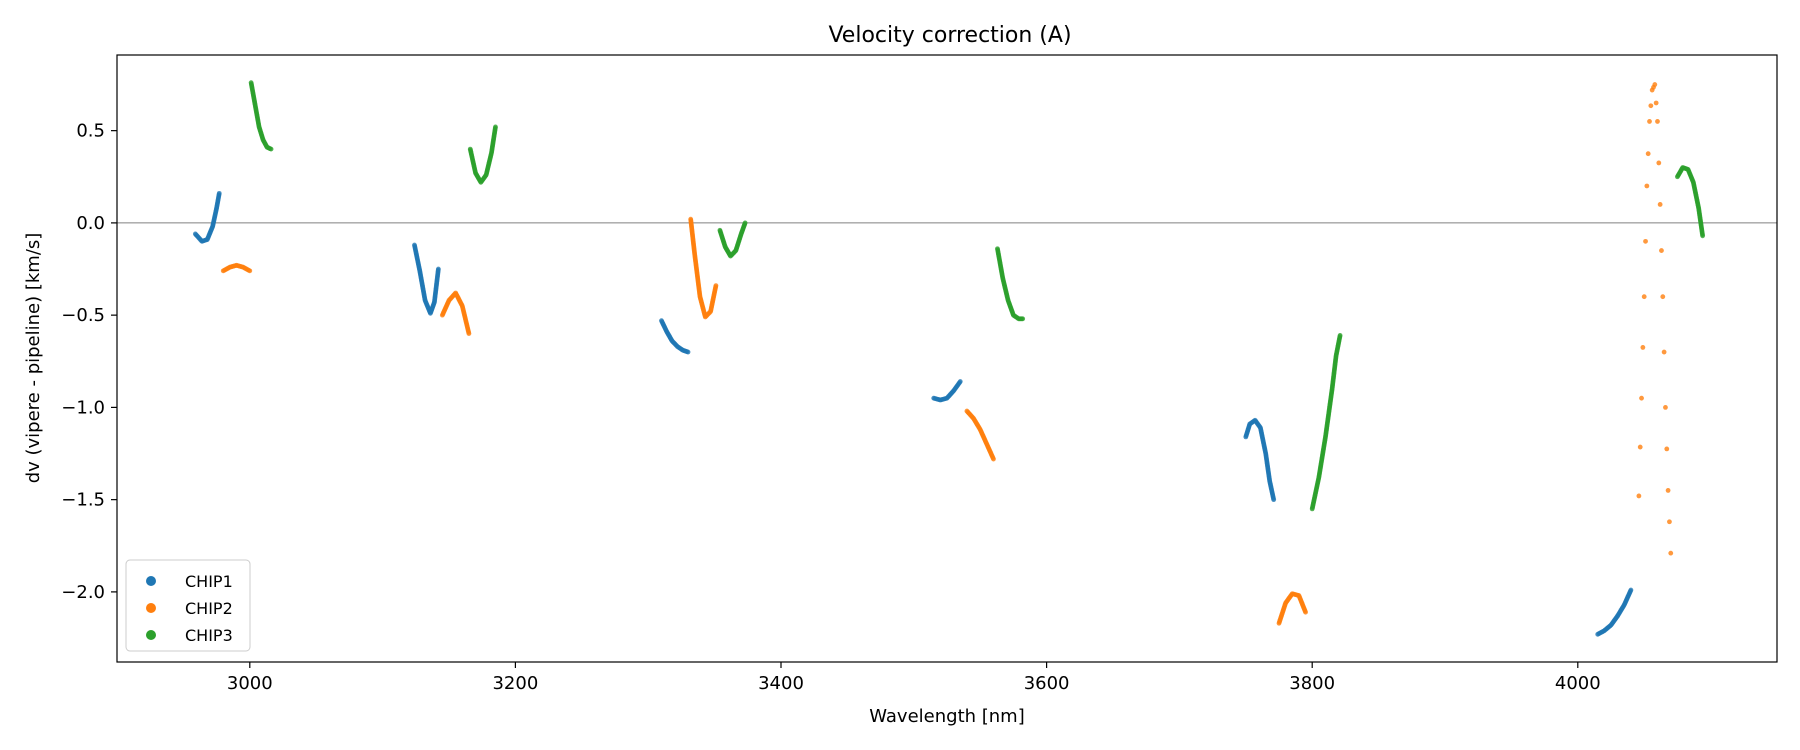  What do you see at coordinates (250, 683) in the screenshot?
I see `x-tick-label: 3000` at bounding box center [250, 683].